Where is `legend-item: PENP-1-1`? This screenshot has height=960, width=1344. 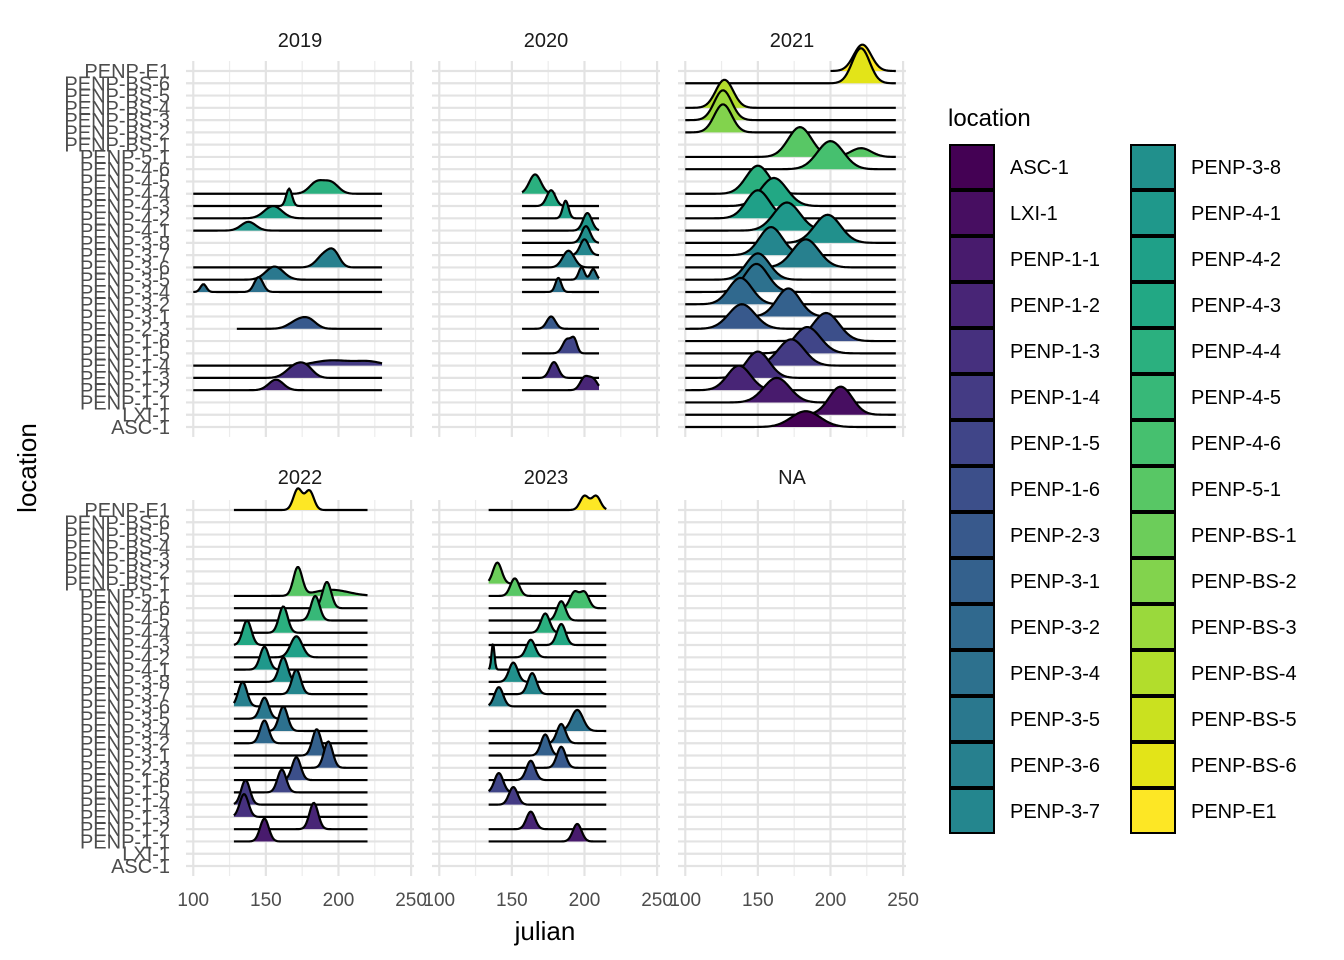 legend-item: PENP-1-1 is located at coordinates (1024, 259).